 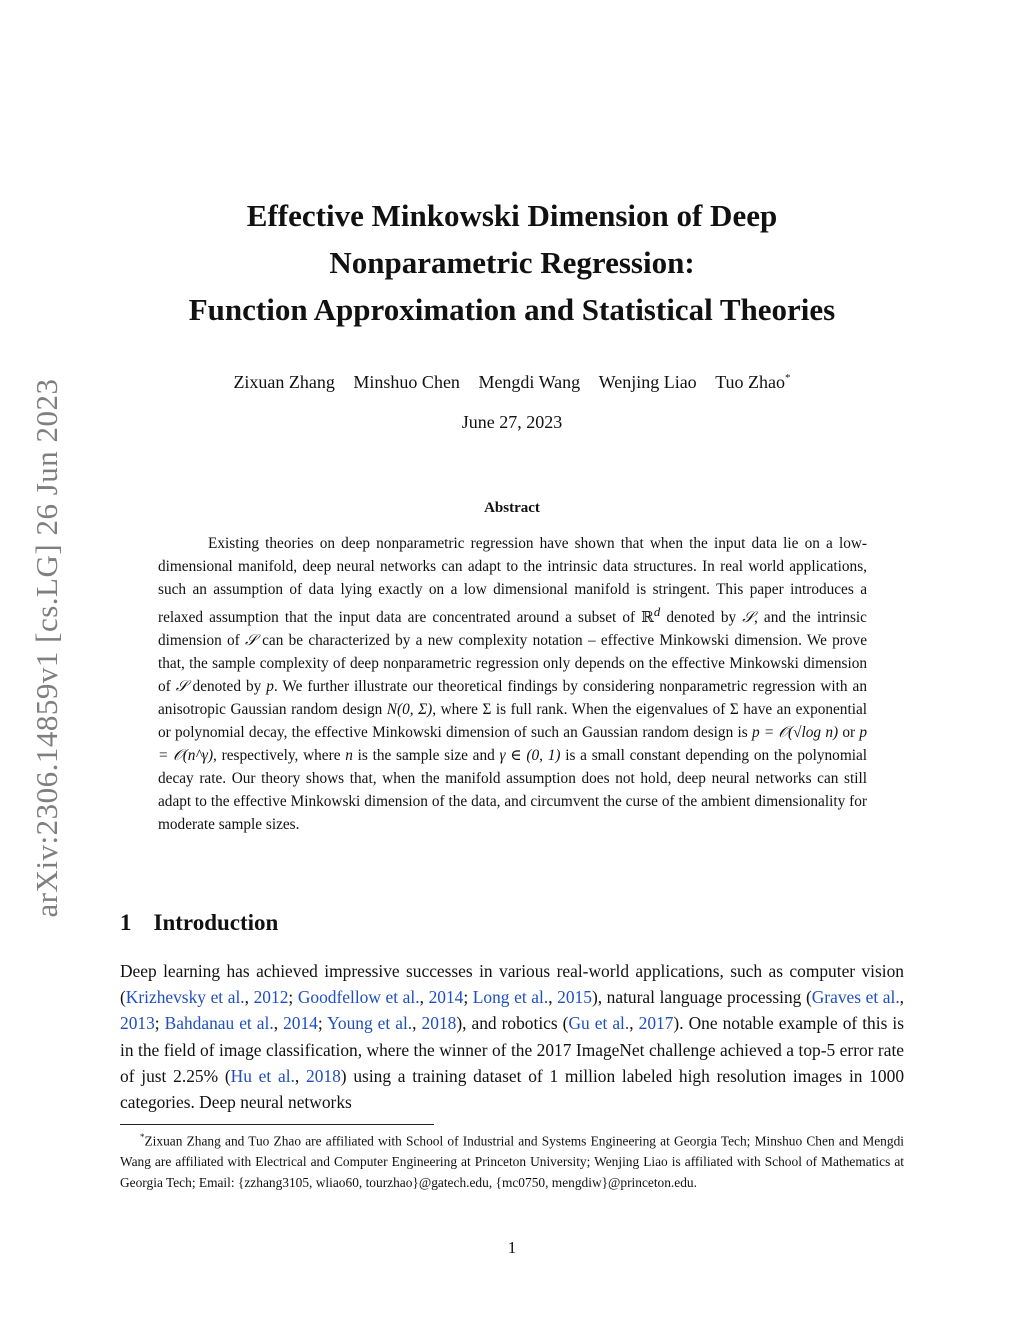 I want to click on citation-year-link: 2013, so click(x=137, y=1023).